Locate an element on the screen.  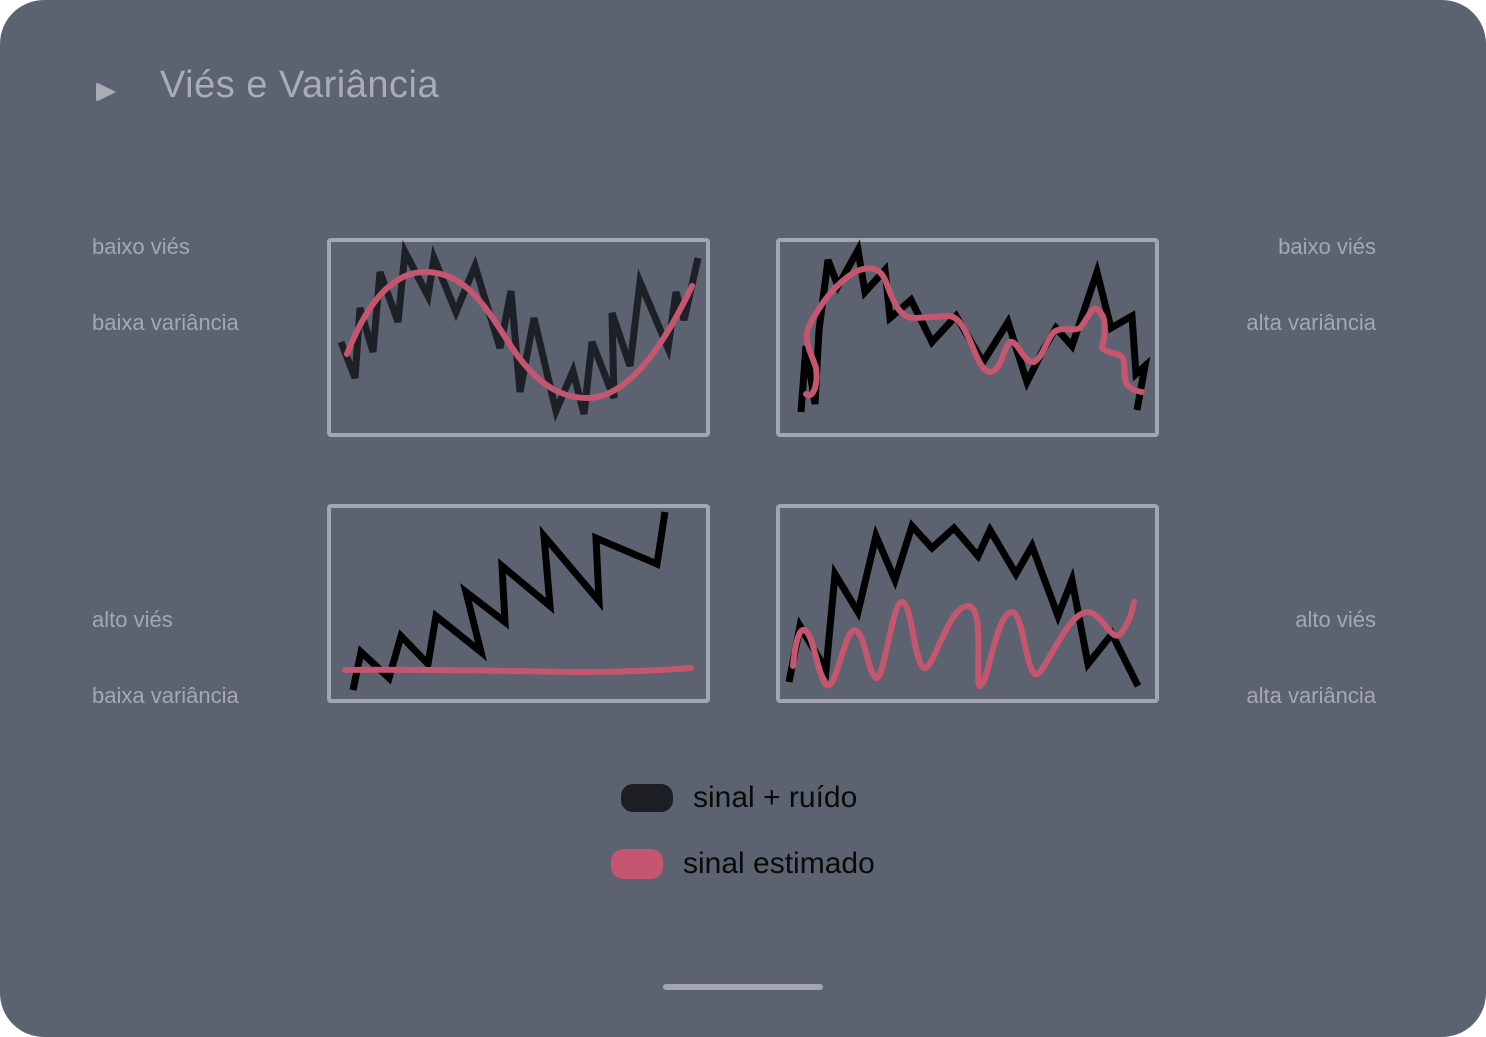
panel-low-bias-low-variance is located at coordinates (518, 337).